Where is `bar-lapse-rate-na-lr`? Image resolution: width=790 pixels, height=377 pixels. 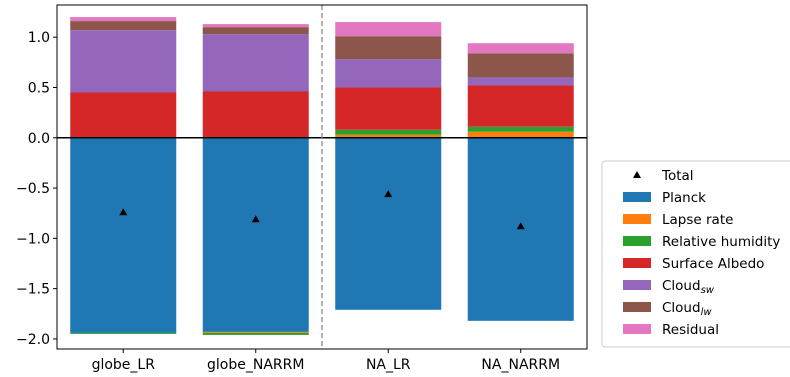 bar-lapse-rate-na-lr is located at coordinates (388, 136).